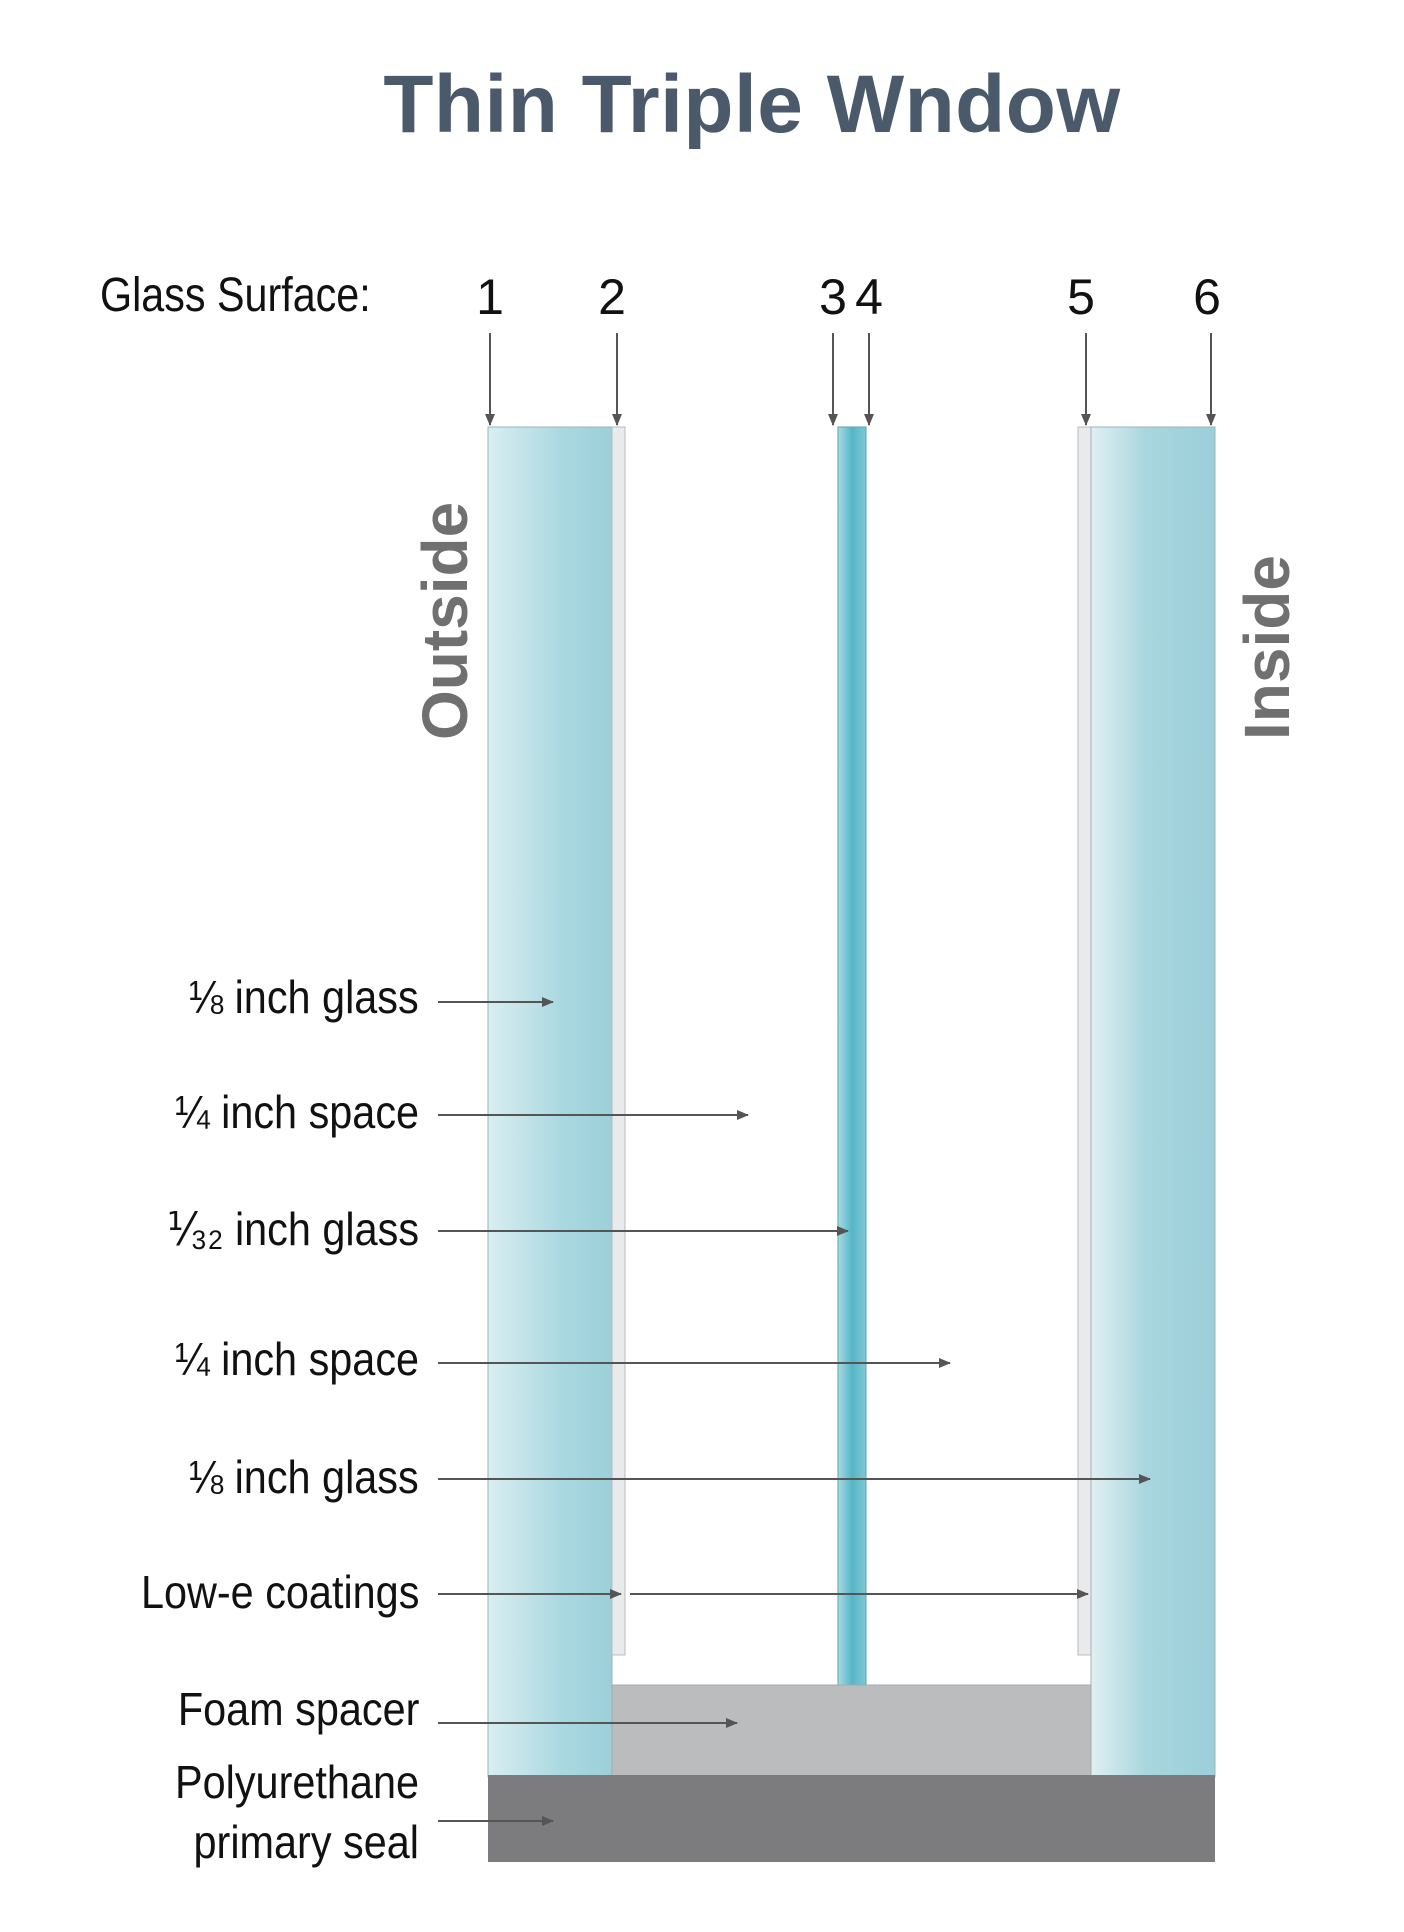  Describe the element at coordinates (869, 297) in the screenshot. I see `surface-number-4: 4` at that location.